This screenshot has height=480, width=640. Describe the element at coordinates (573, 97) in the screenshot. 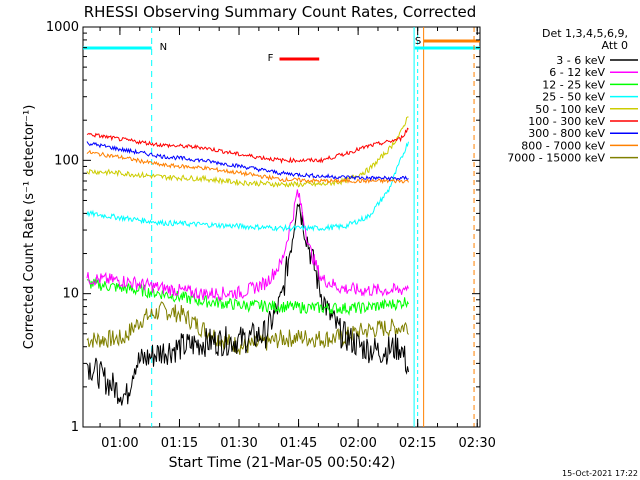

I see `legend-label: 25 - 50 keV` at that location.